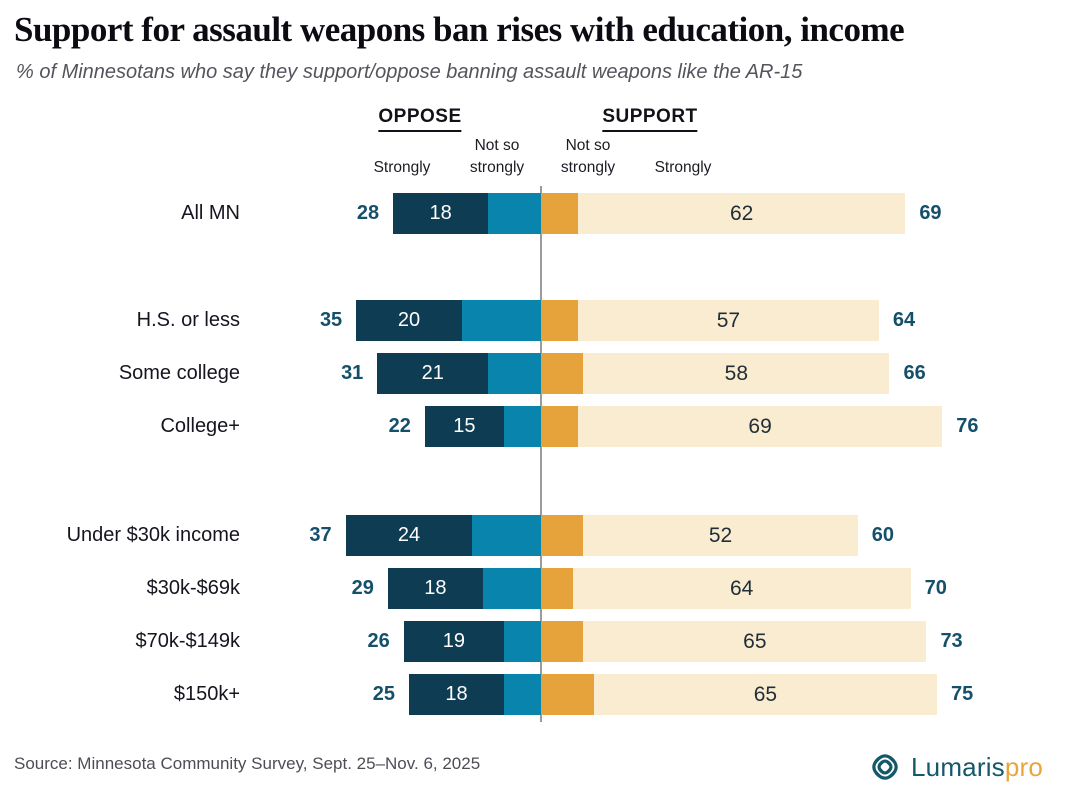 Image resolution: width=1080 pixels, height=800 pixels. I want to click on oppose-not-so-strongly-subheader: Not so strongly, so click(497, 156).